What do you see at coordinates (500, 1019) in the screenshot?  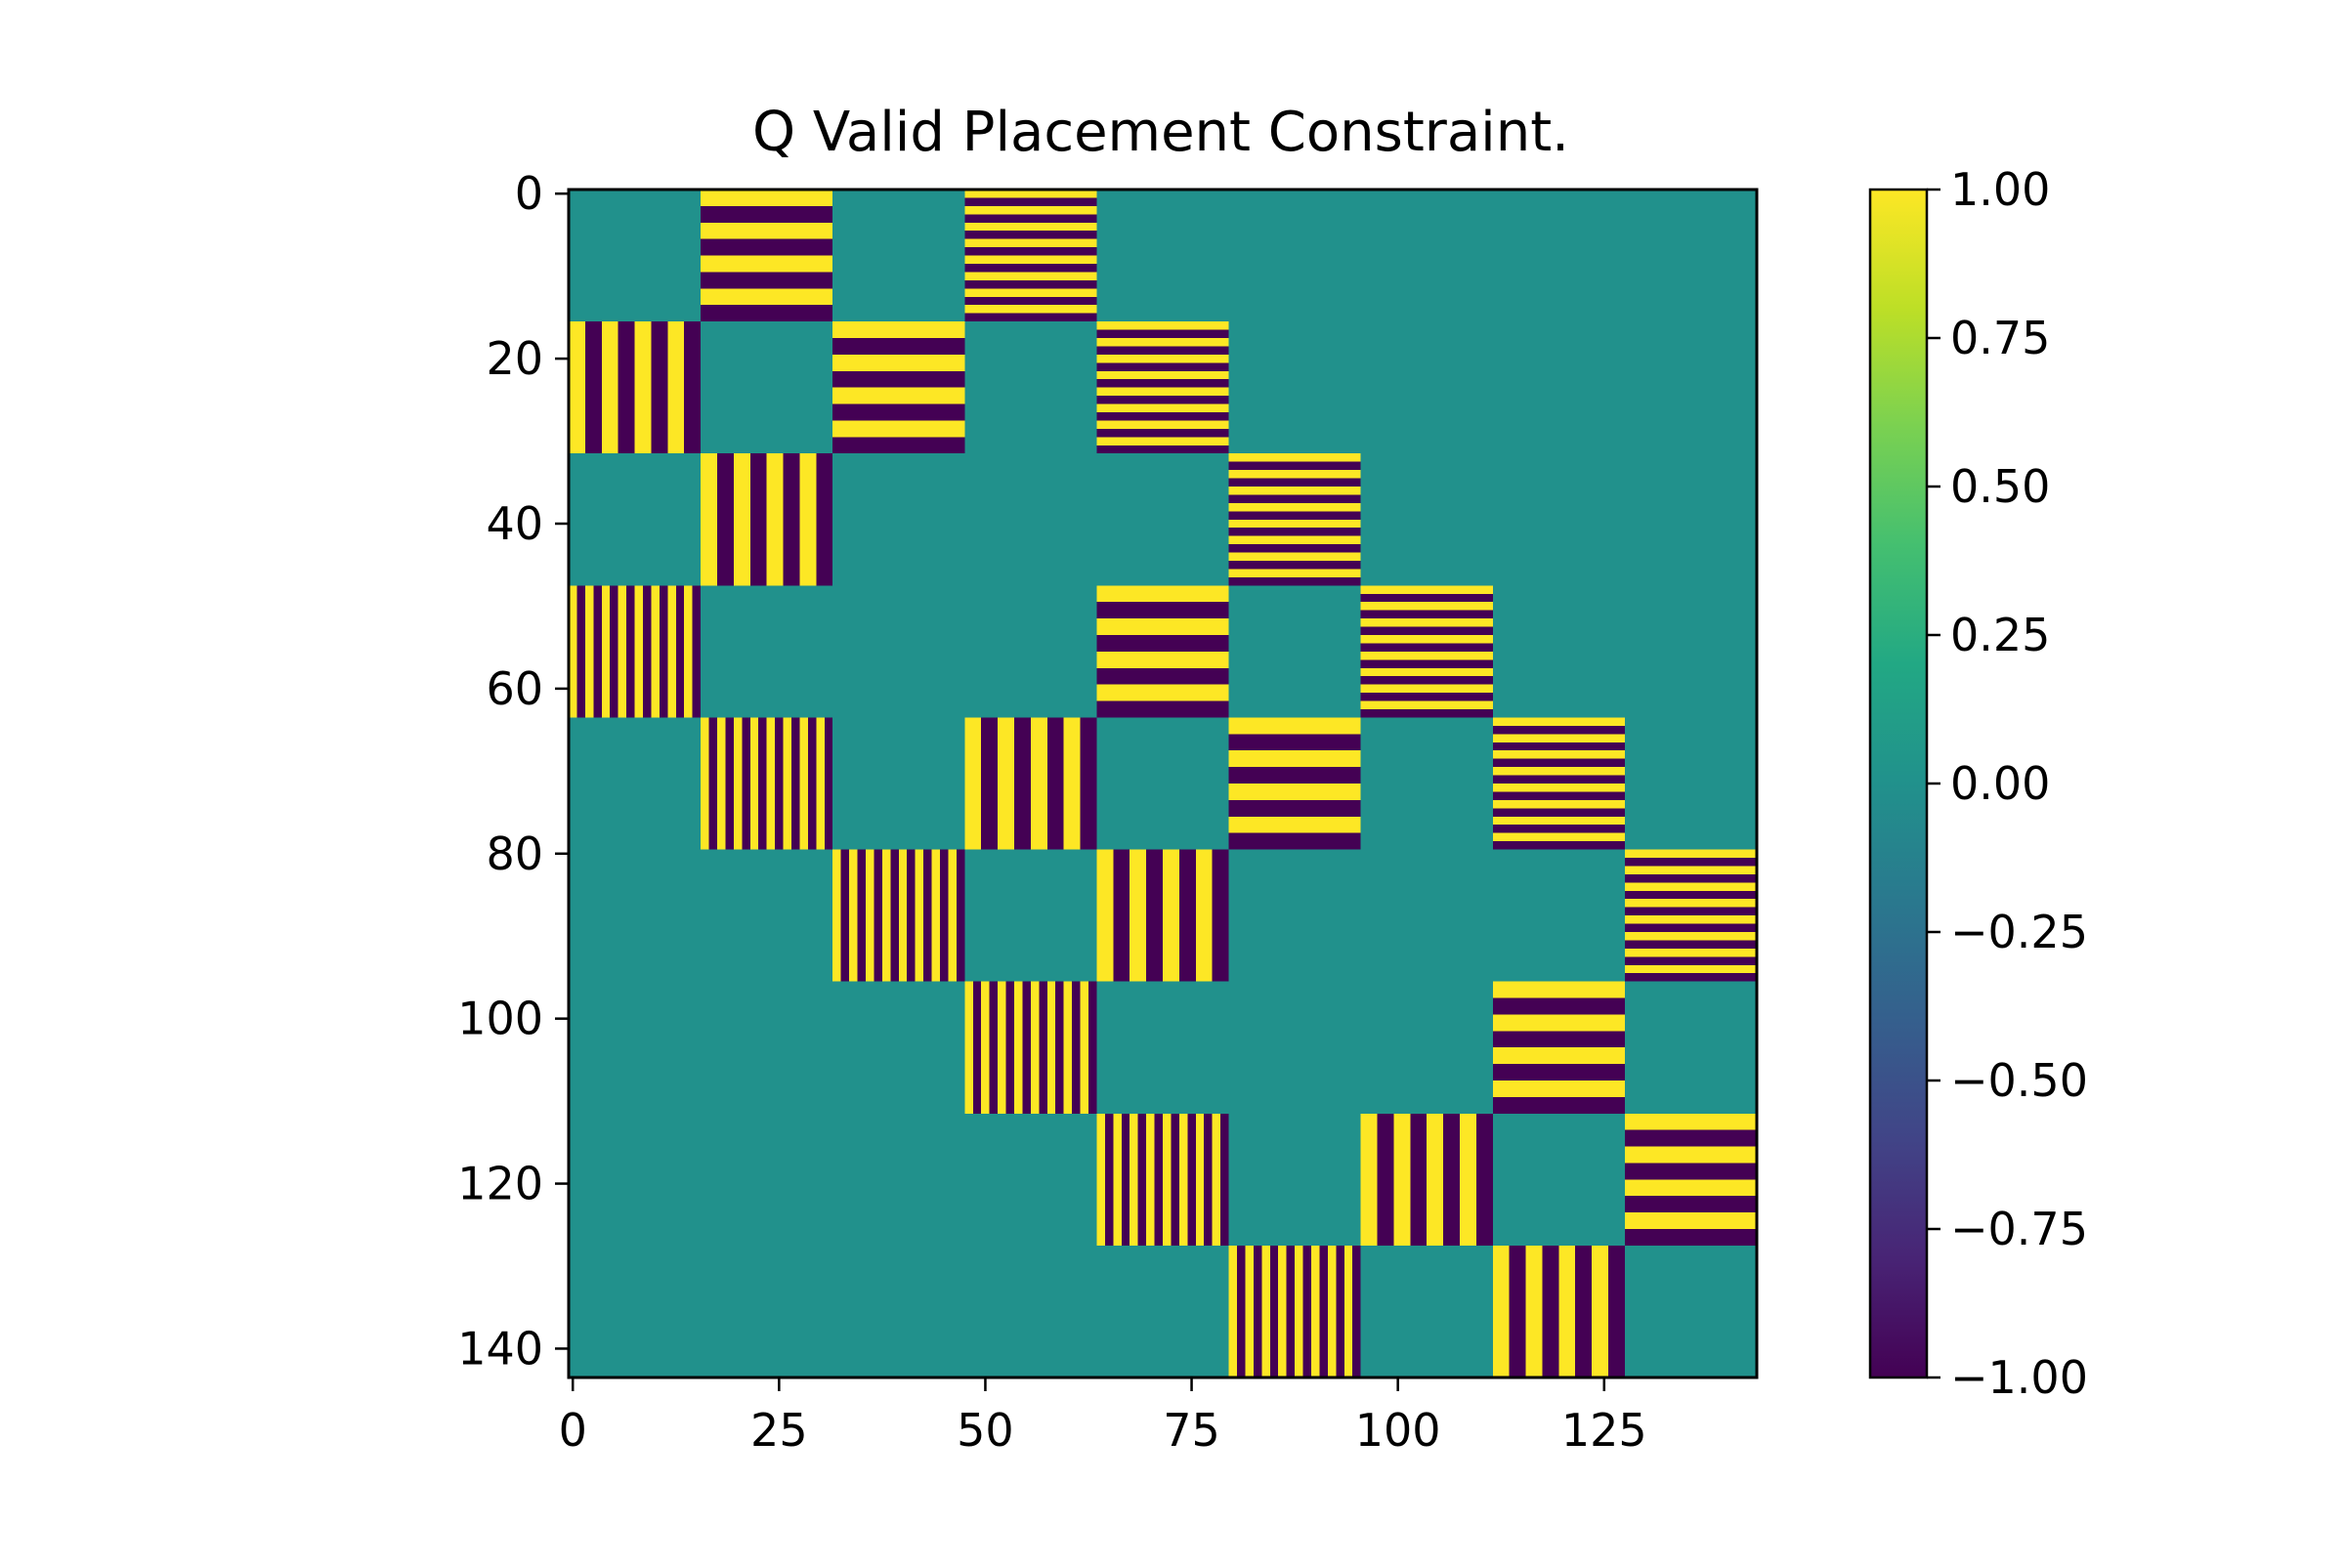 I see `y-tick-label: 100` at bounding box center [500, 1019].